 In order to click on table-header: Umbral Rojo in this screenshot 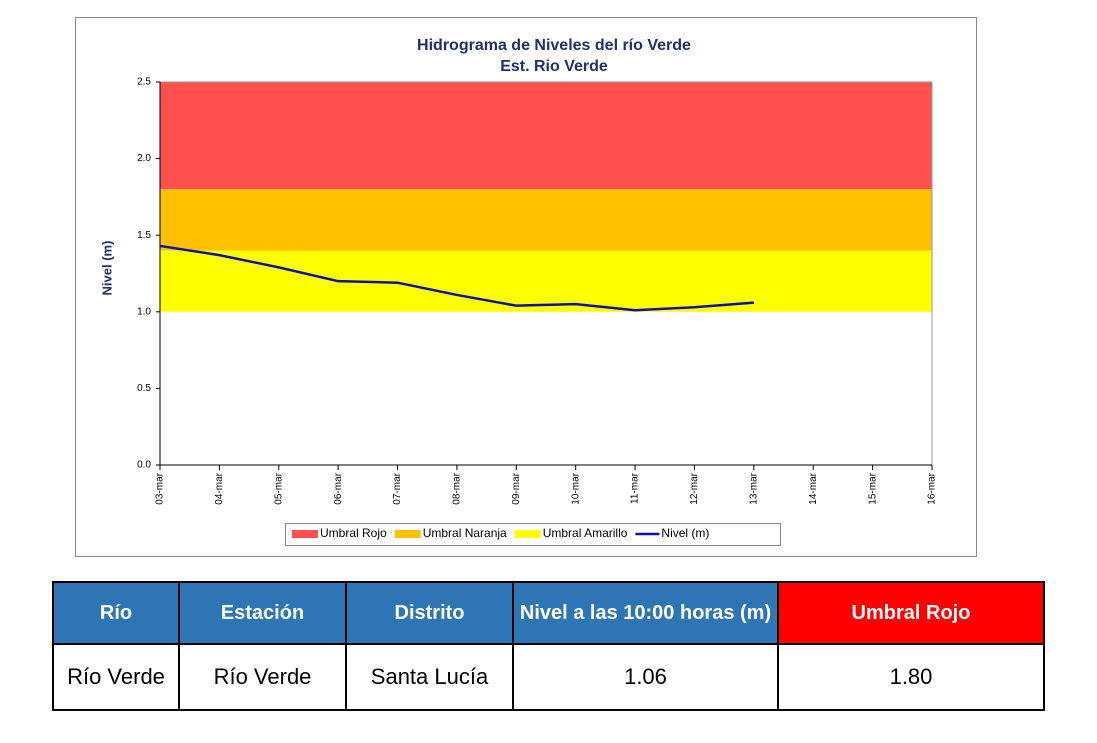, I will do `click(911, 613)`.